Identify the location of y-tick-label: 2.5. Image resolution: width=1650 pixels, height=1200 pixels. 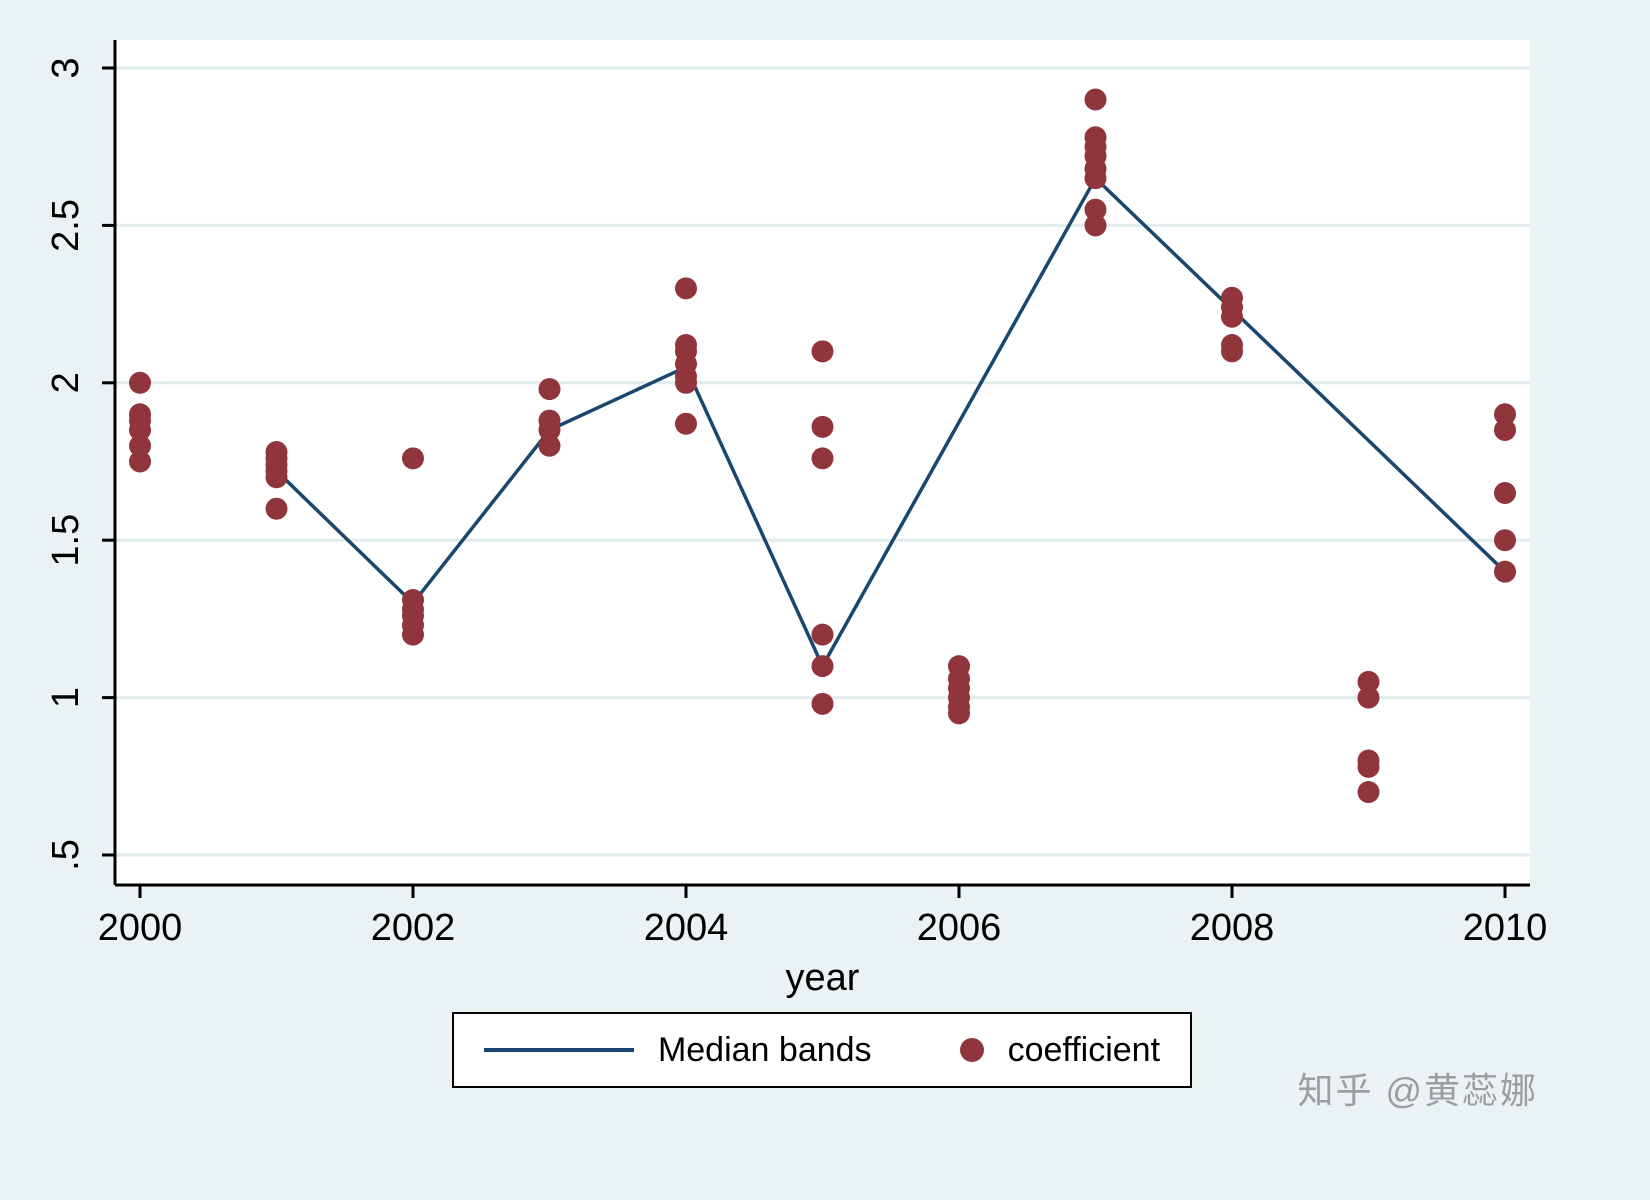
(66, 225).